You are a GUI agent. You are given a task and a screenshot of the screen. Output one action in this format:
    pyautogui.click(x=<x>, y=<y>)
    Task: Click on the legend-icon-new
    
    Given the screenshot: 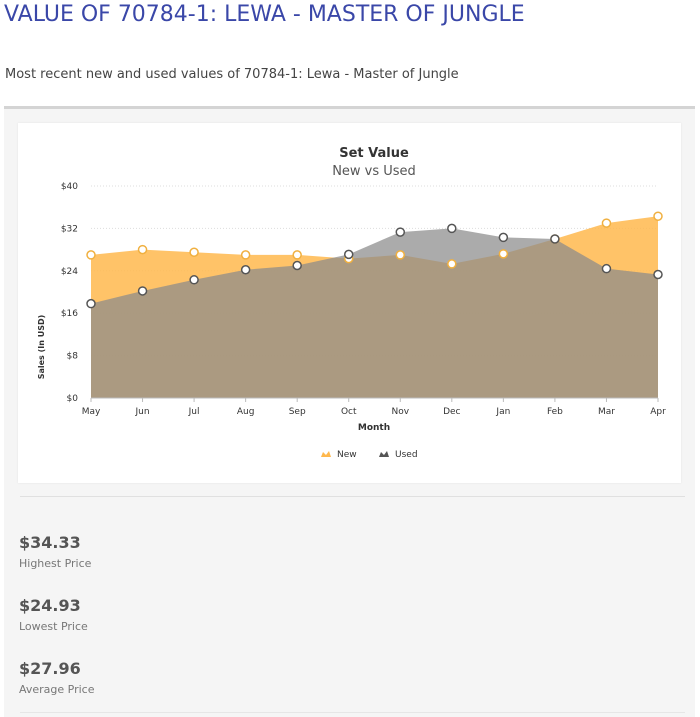 What is the action you would take?
    pyautogui.click(x=326, y=454)
    